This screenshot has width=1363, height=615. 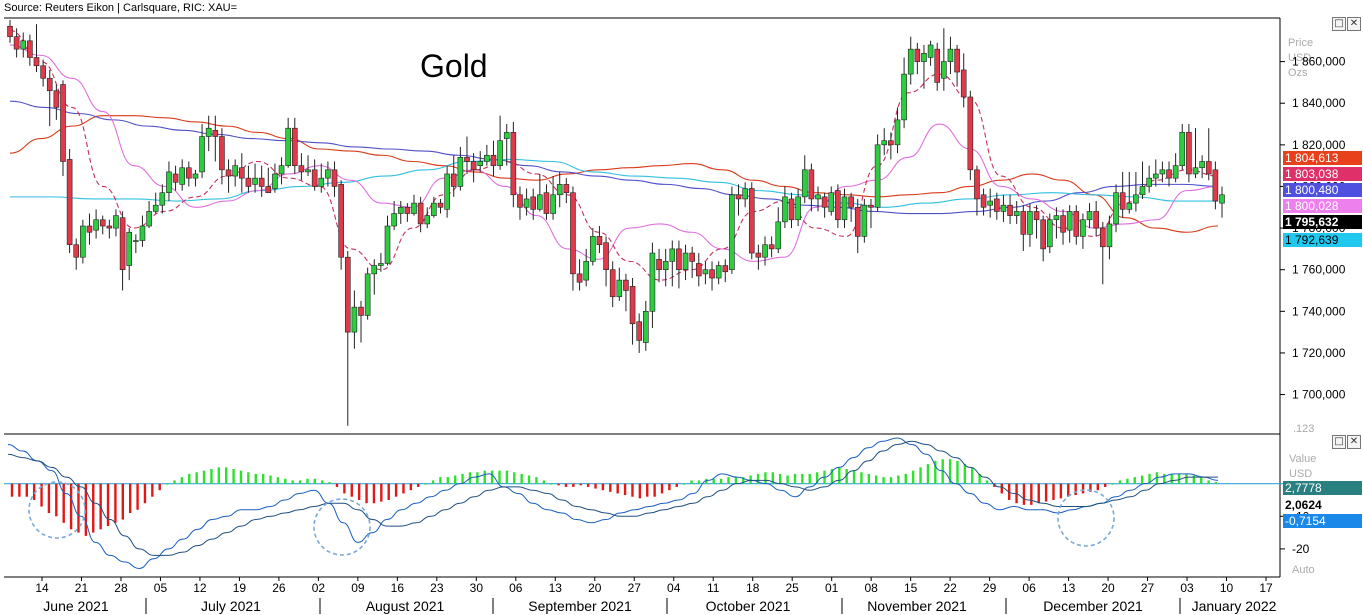 I want to click on x-day-label: 27, so click(x=635, y=588).